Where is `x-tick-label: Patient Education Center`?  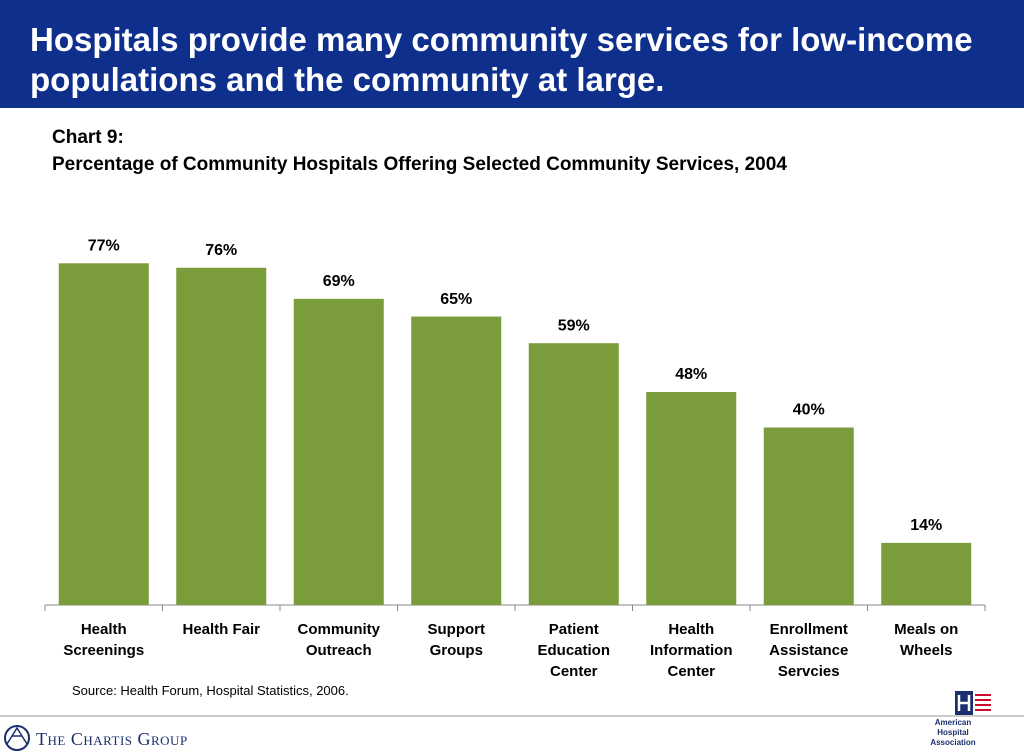 x-tick-label: Patient Education Center is located at coordinates (573, 650).